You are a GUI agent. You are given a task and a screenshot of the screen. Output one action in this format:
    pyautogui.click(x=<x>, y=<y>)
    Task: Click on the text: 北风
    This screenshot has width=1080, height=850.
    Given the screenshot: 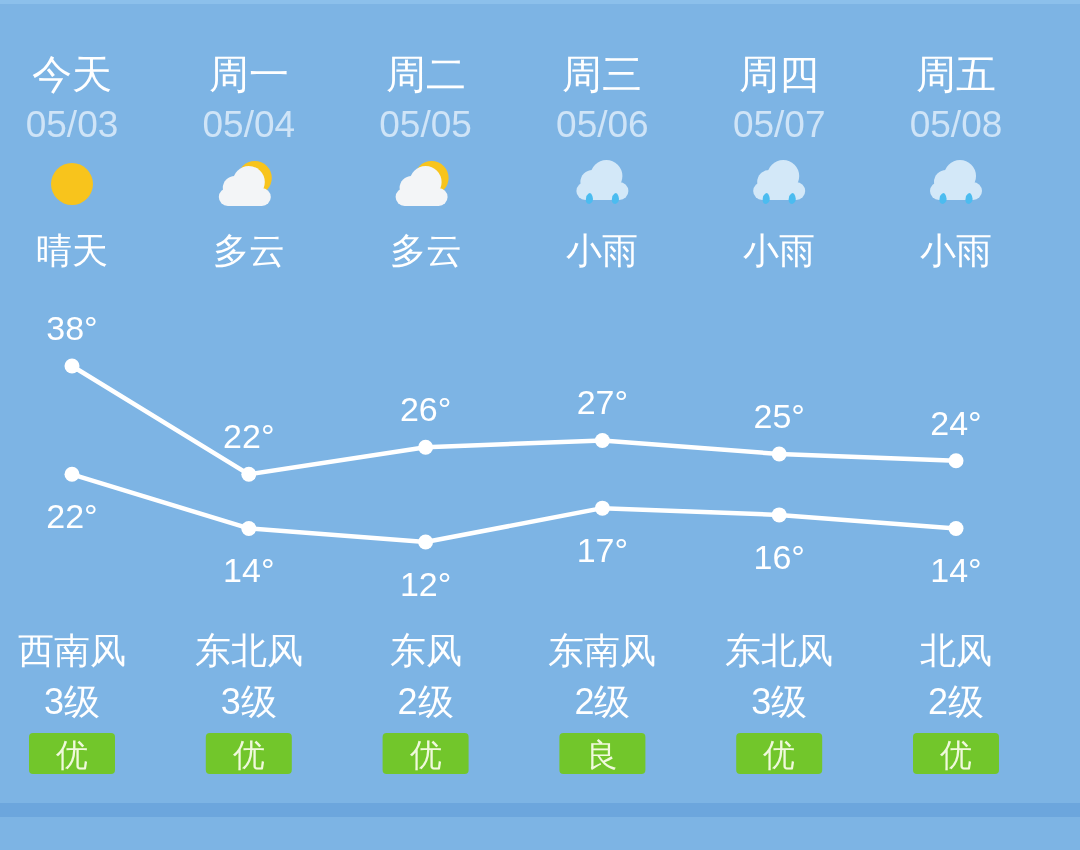 What is the action you would take?
    pyautogui.click(x=956, y=650)
    